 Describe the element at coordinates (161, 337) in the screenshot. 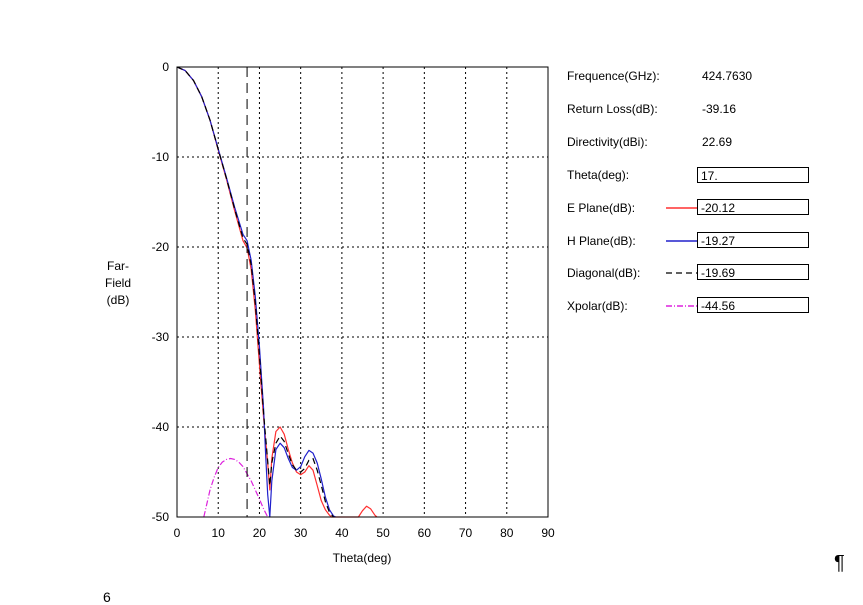

I see `y-tick-label-3: -30` at that location.